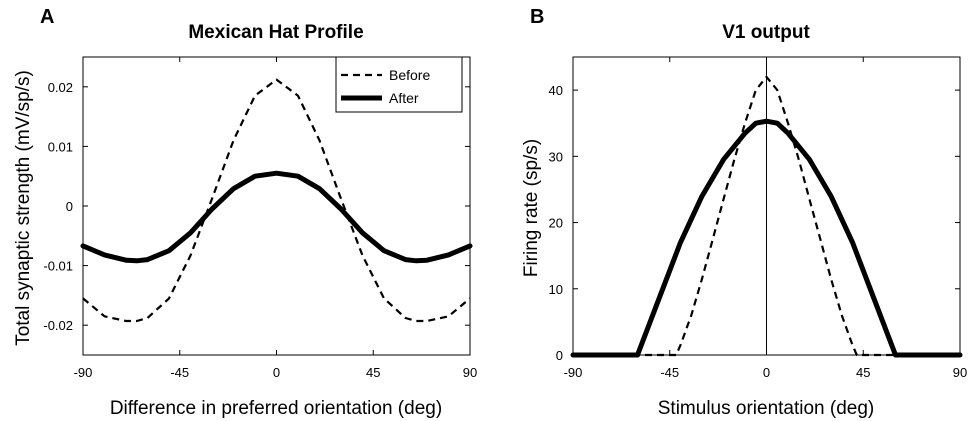 The height and width of the screenshot is (421, 969). Describe the element at coordinates (556, 156) in the screenshot. I see `y-tick-label: 30` at that location.